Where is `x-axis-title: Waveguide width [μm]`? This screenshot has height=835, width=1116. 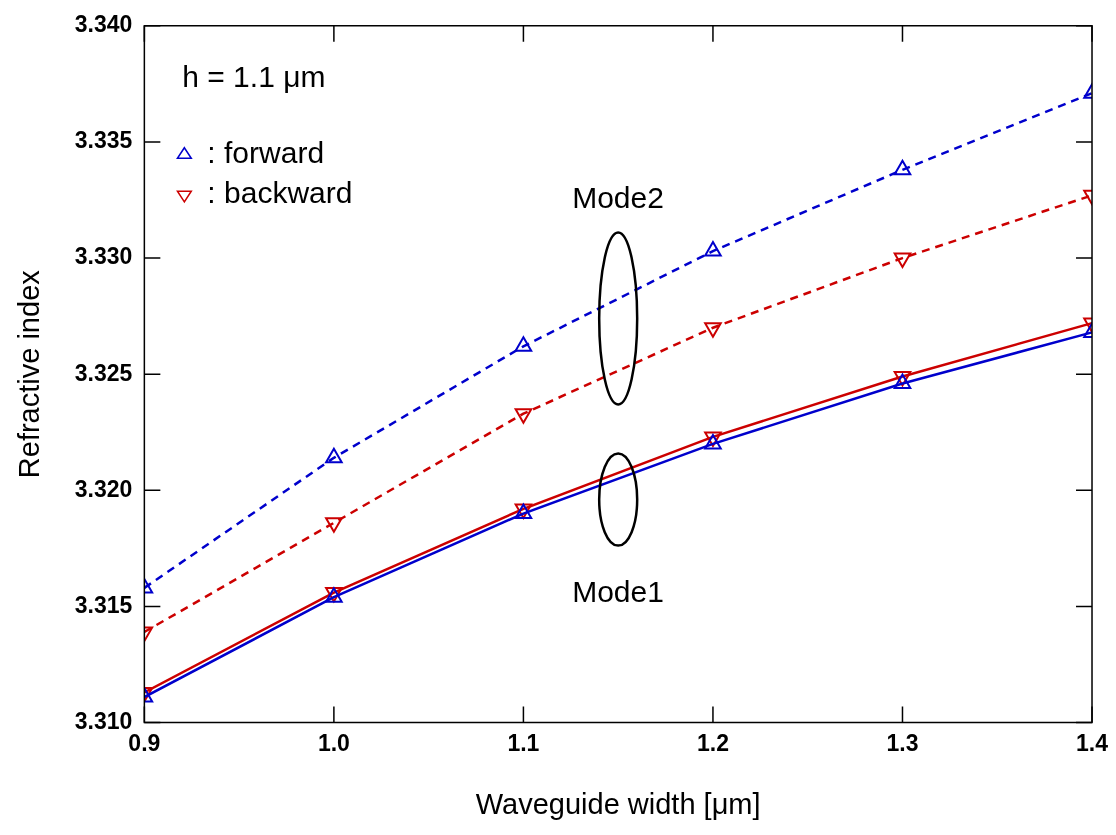 x-axis-title: Waveguide width [μm] is located at coordinates (618, 803).